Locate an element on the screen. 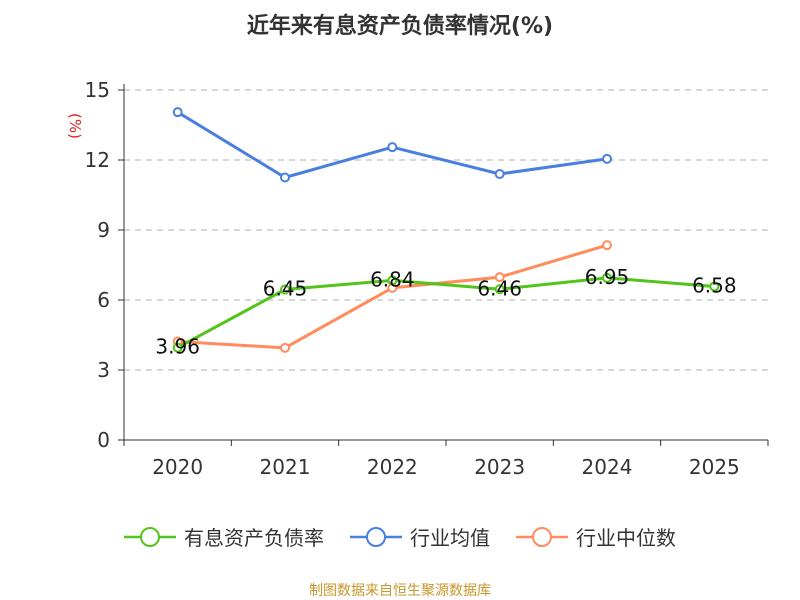 This screenshot has width=800, height=600. x-tick-label: 2021 is located at coordinates (285, 467).